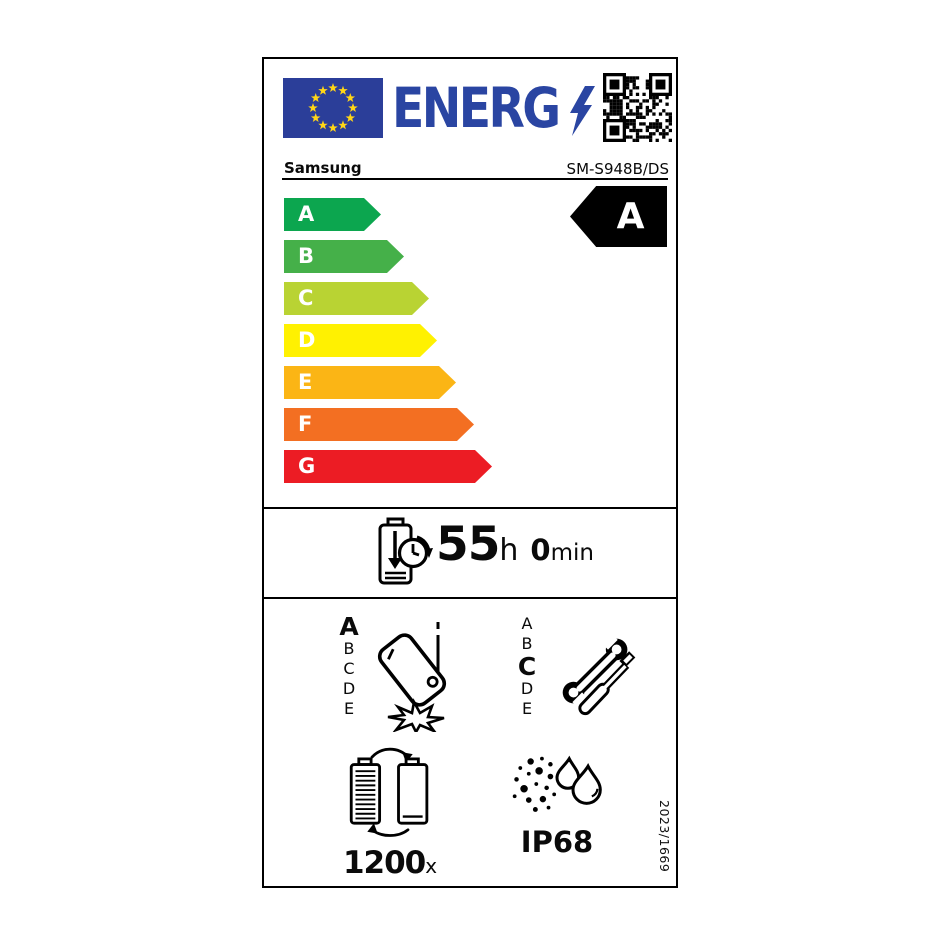  What do you see at coordinates (572, 553) in the screenshot?
I see `endurance-minutes-unit: min` at bounding box center [572, 553].